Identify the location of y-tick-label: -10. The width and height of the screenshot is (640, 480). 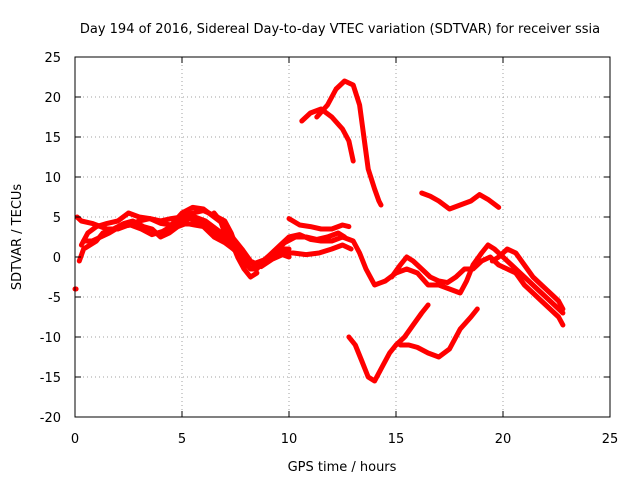
(50, 338).